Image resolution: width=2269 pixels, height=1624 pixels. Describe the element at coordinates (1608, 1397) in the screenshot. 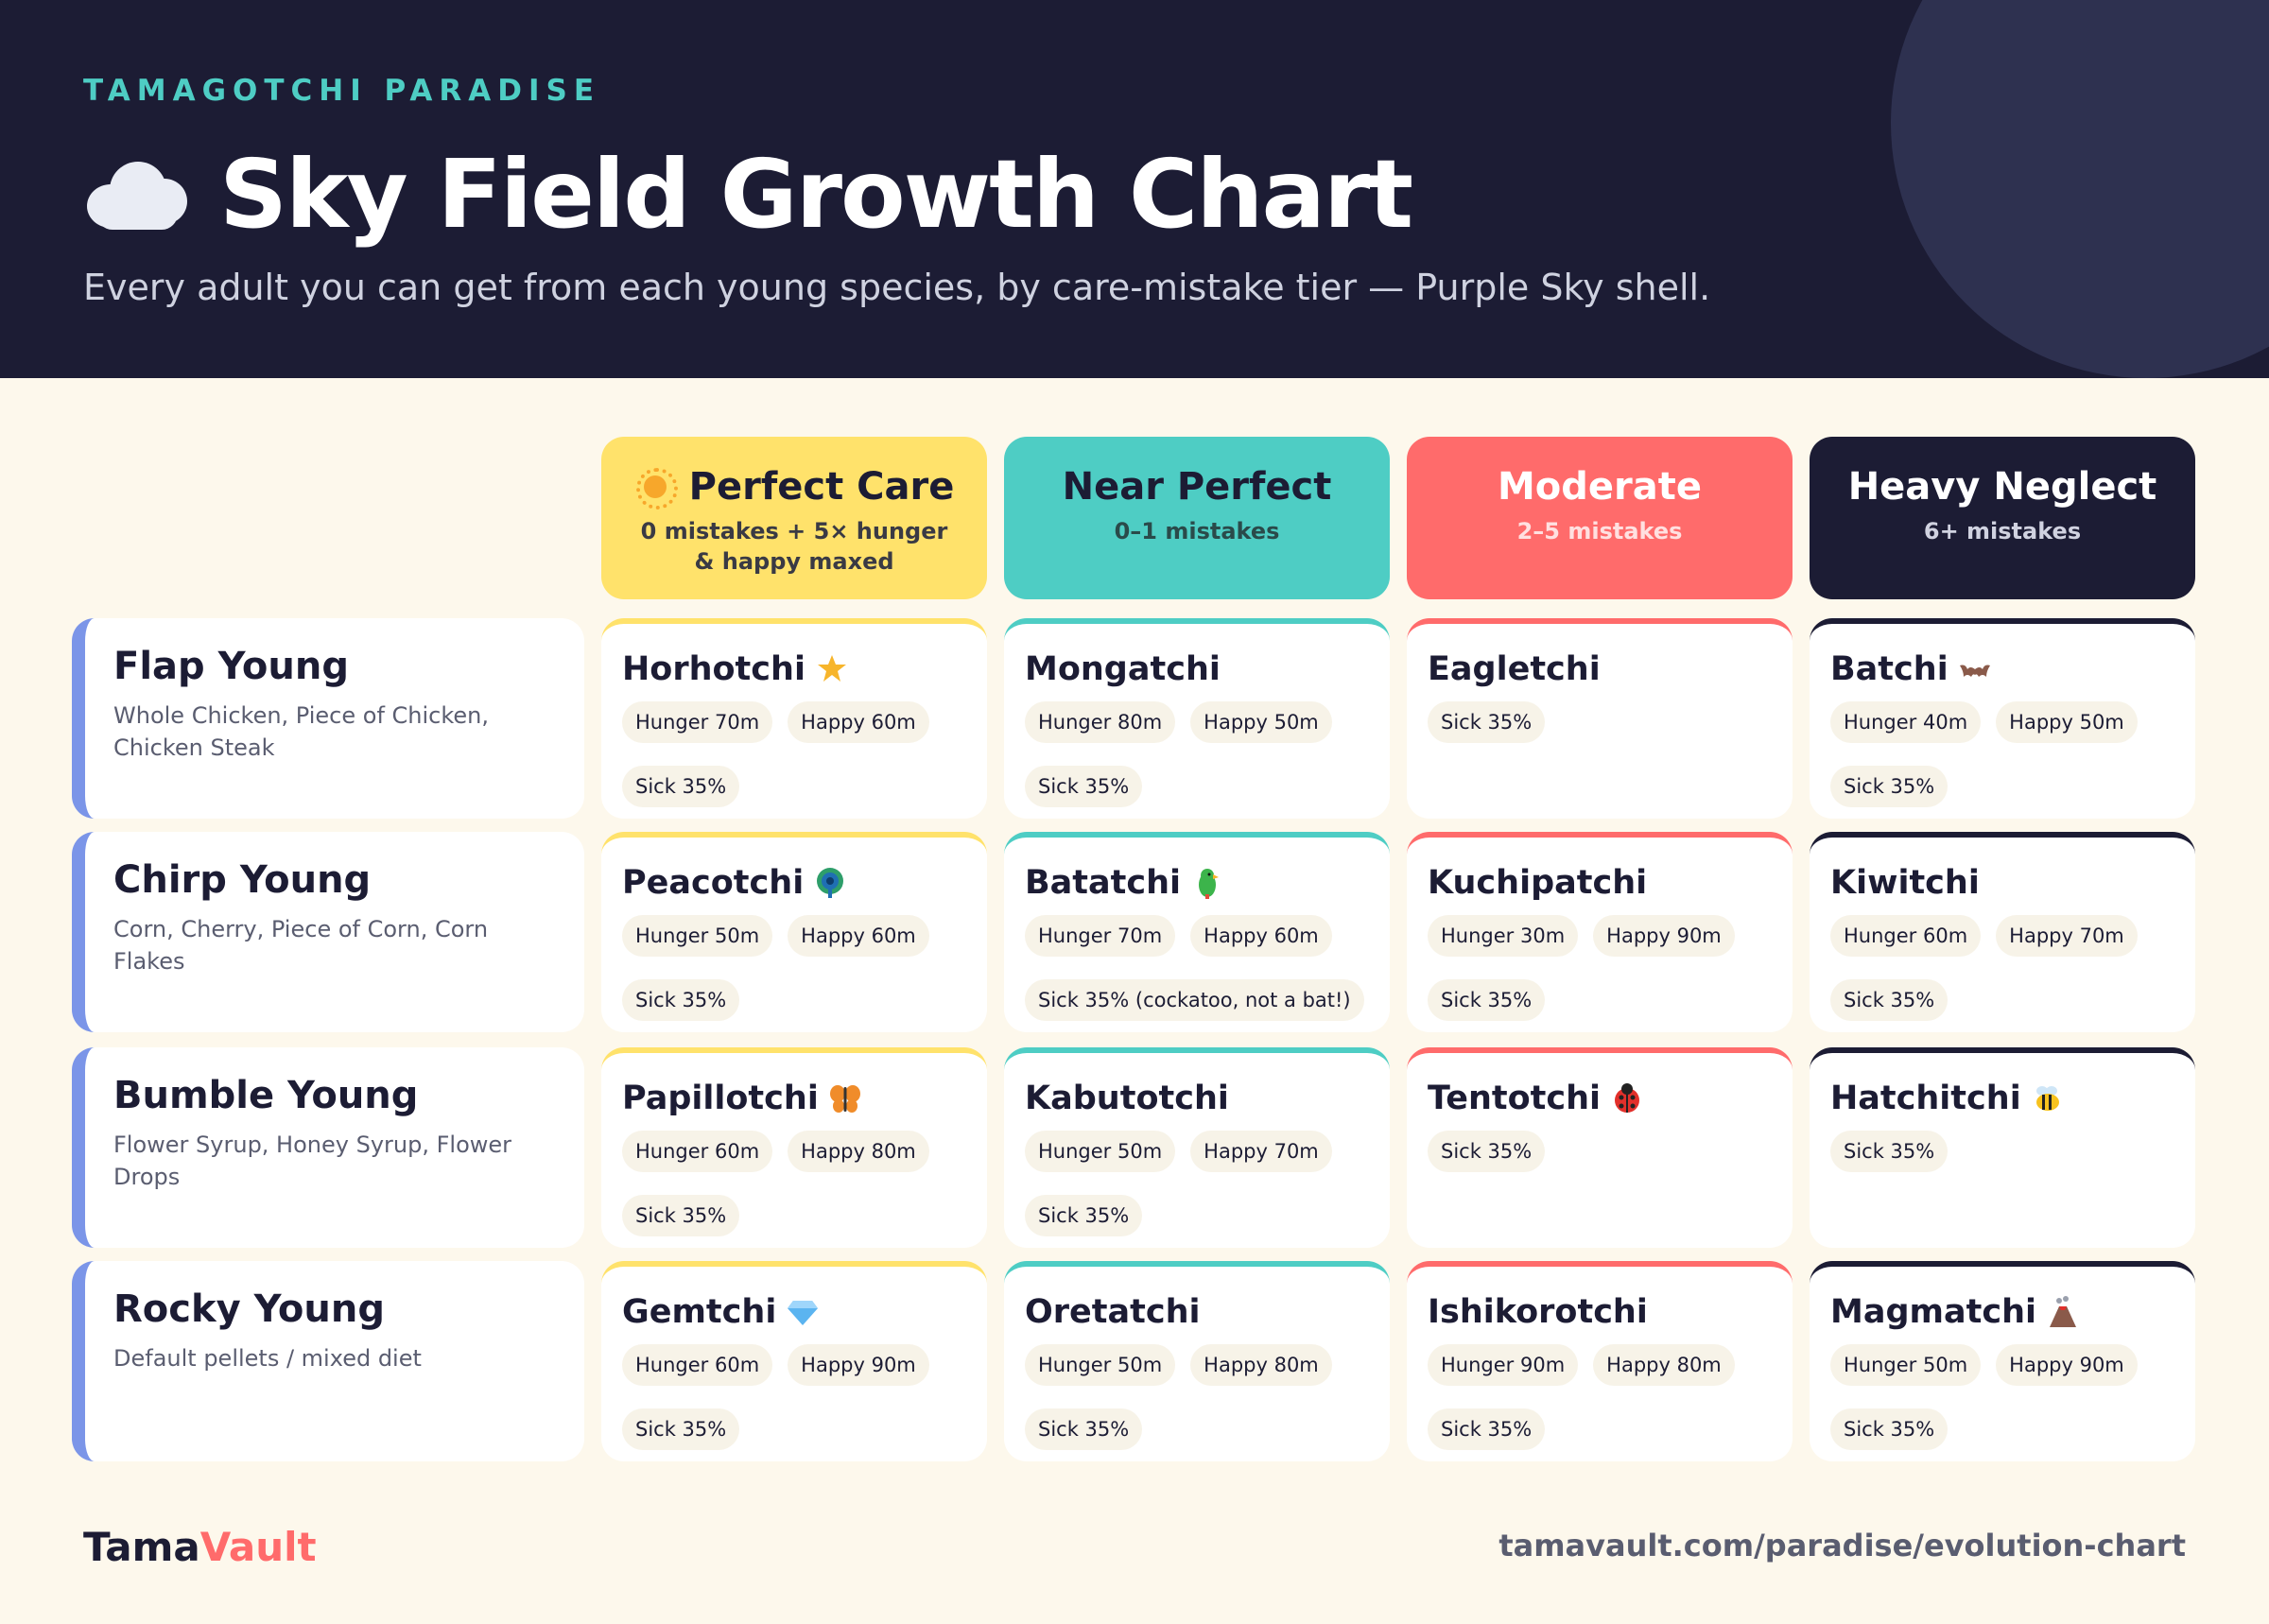

I see `stat-tags: Hunger 90m Happy 80m Sick 35%` at that location.